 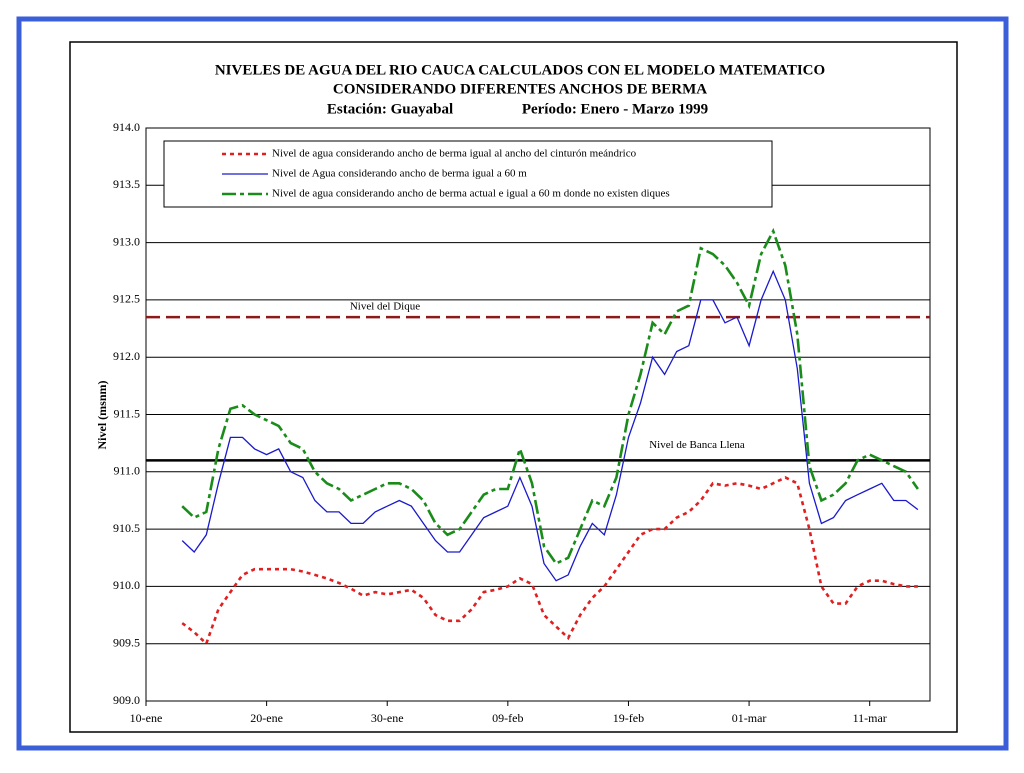 I want to click on y-tick-label: 910.0, so click(x=126, y=585).